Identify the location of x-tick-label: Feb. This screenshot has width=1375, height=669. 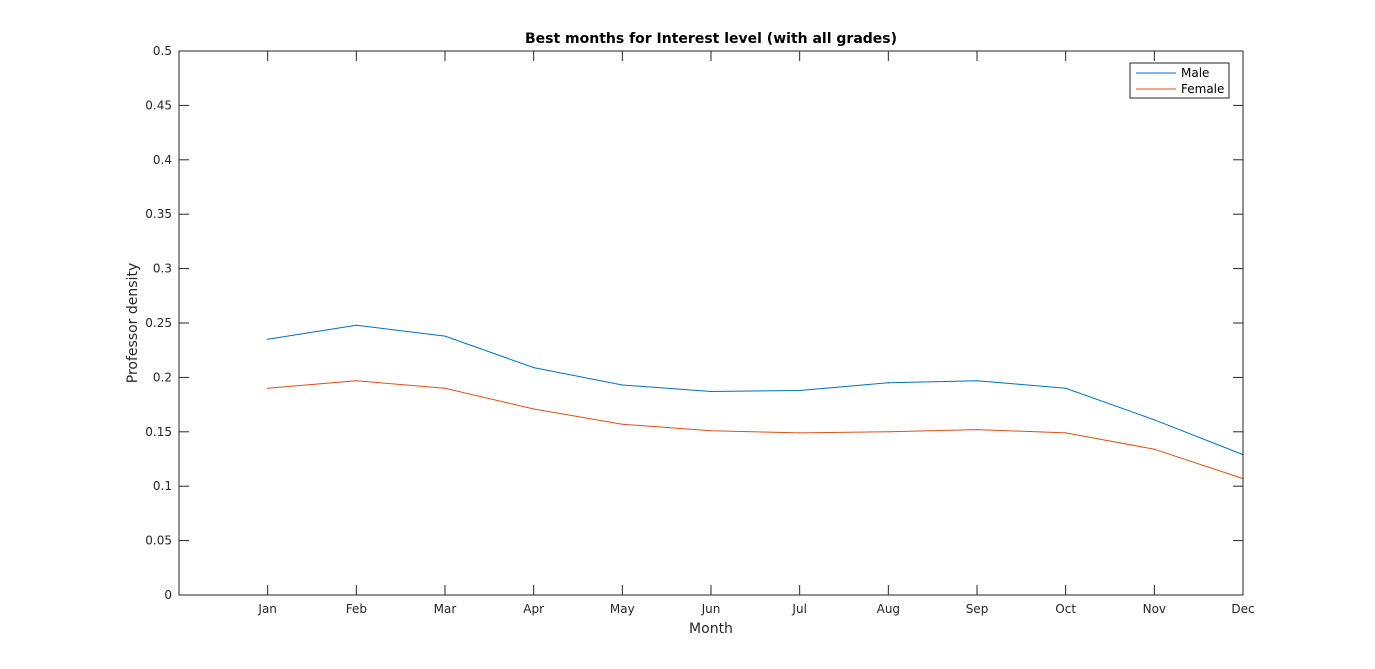
(356, 609).